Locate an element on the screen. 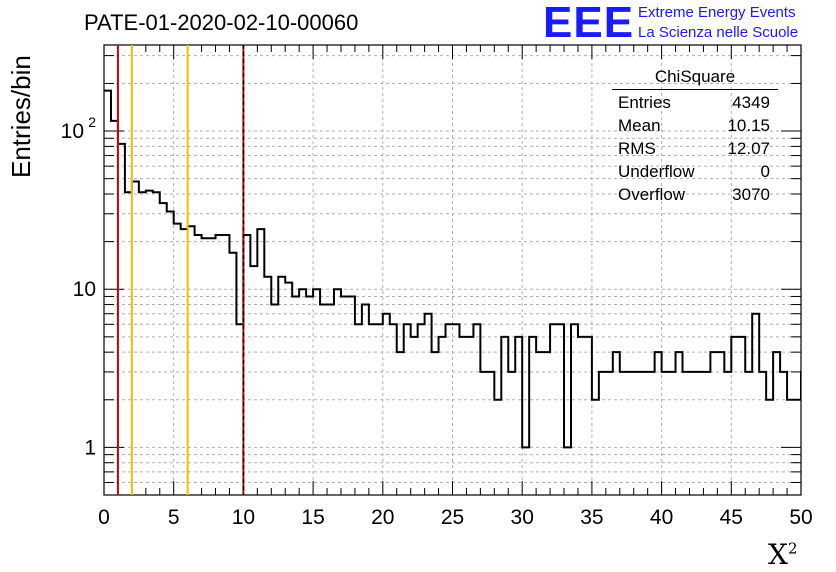  stats-label: Mean is located at coordinates (639, 125).